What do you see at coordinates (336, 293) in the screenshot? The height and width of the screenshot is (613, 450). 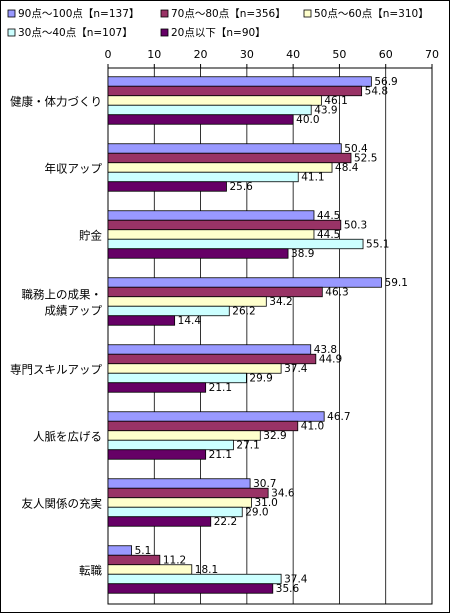 I see `data-label: 46.3` at bounding box center [336, 293].